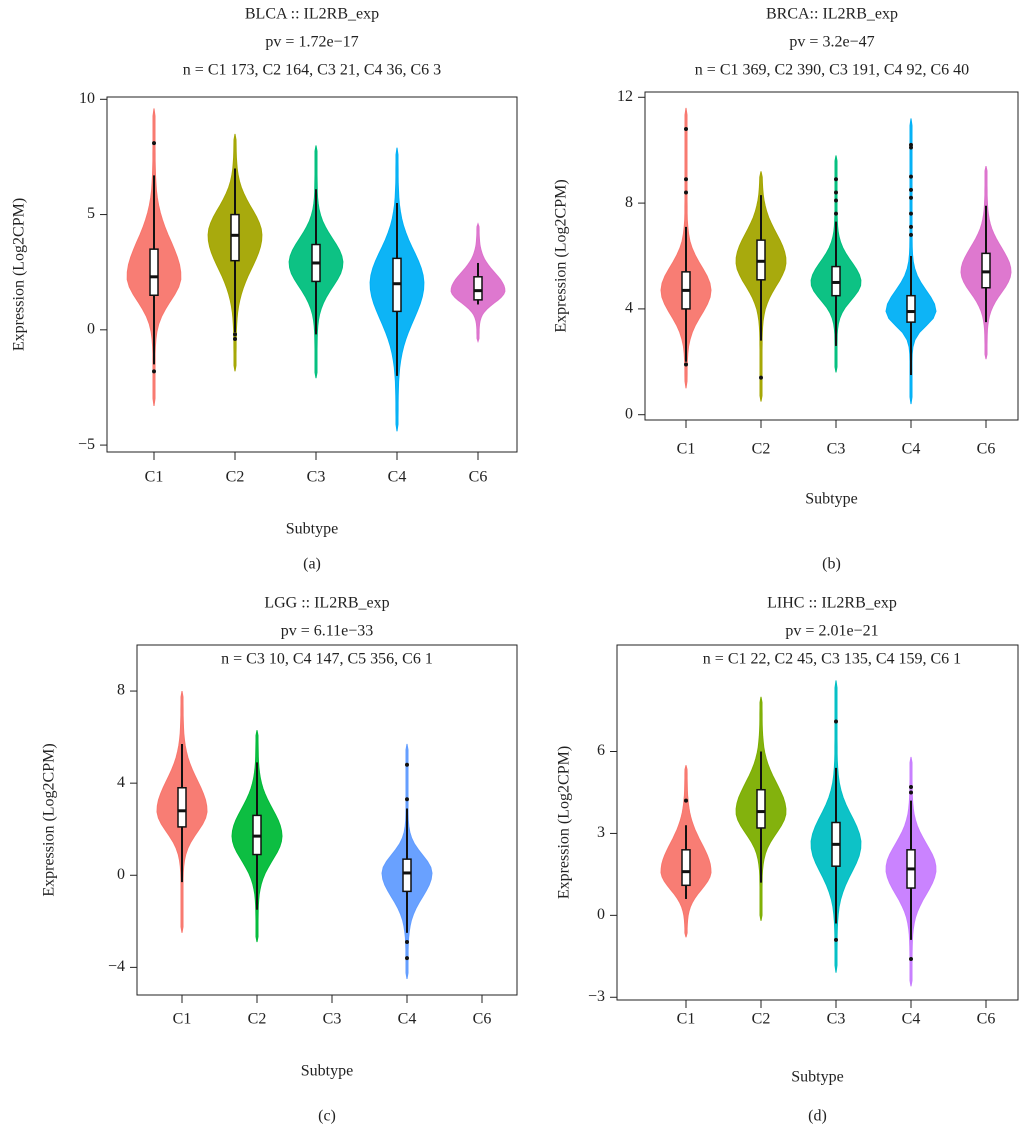  What do you see at coordinates (601, 832) in the screenshot?
I see `y-tick-label: 3` at bounding box center [601, 832].